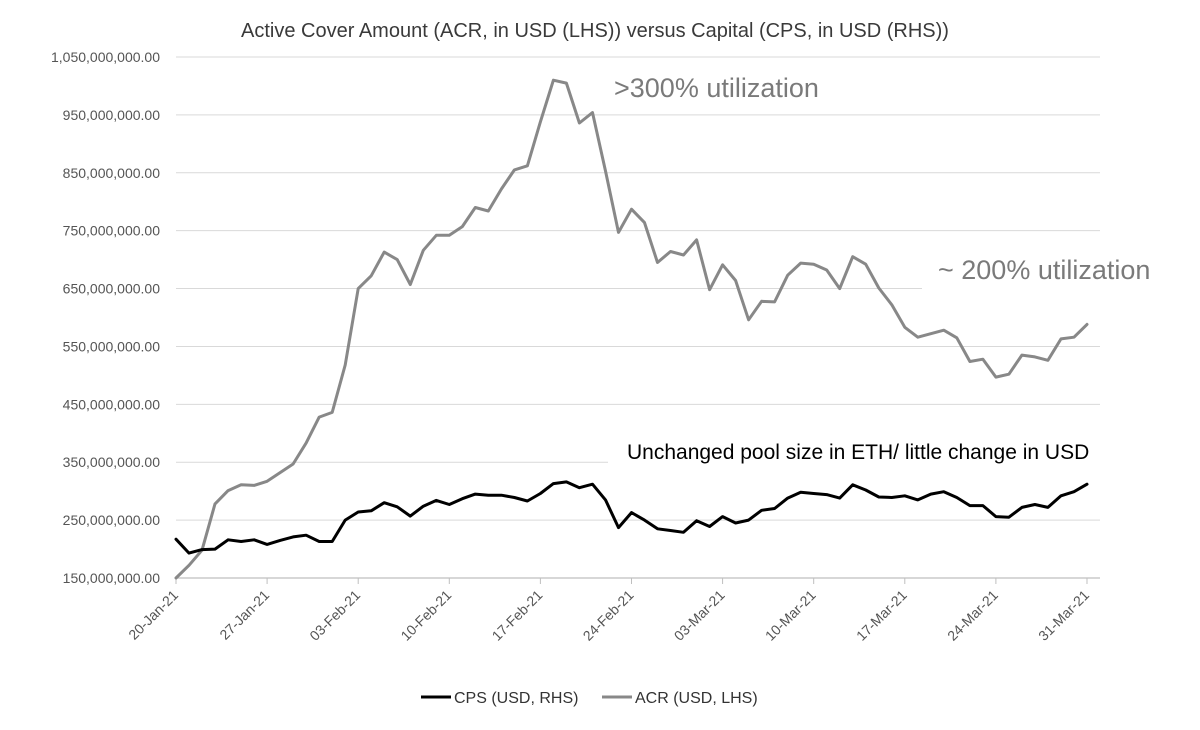  What do you see at coordinates (112, 520) in the screenshot?
I see `y-tick-label: 250,000,000.00` at bounding box center [112, 520].